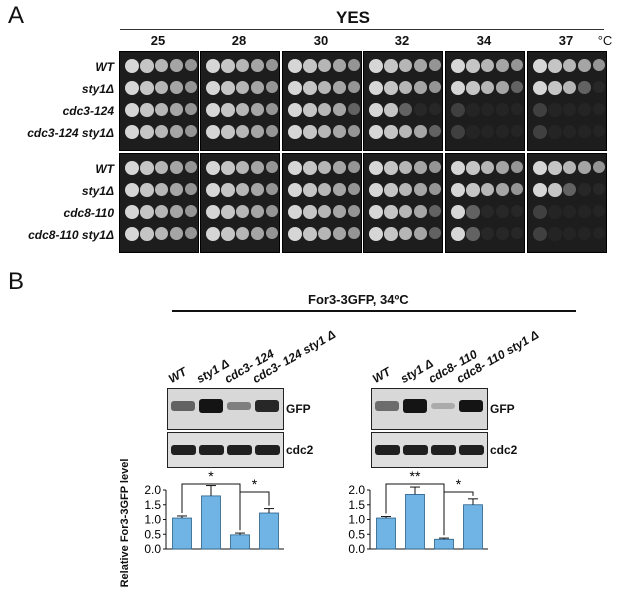  What do you see at coordinates (97, 191) in the screenshot?
I see `strain-label: sty1Δ` at bounding box center [97, 191].